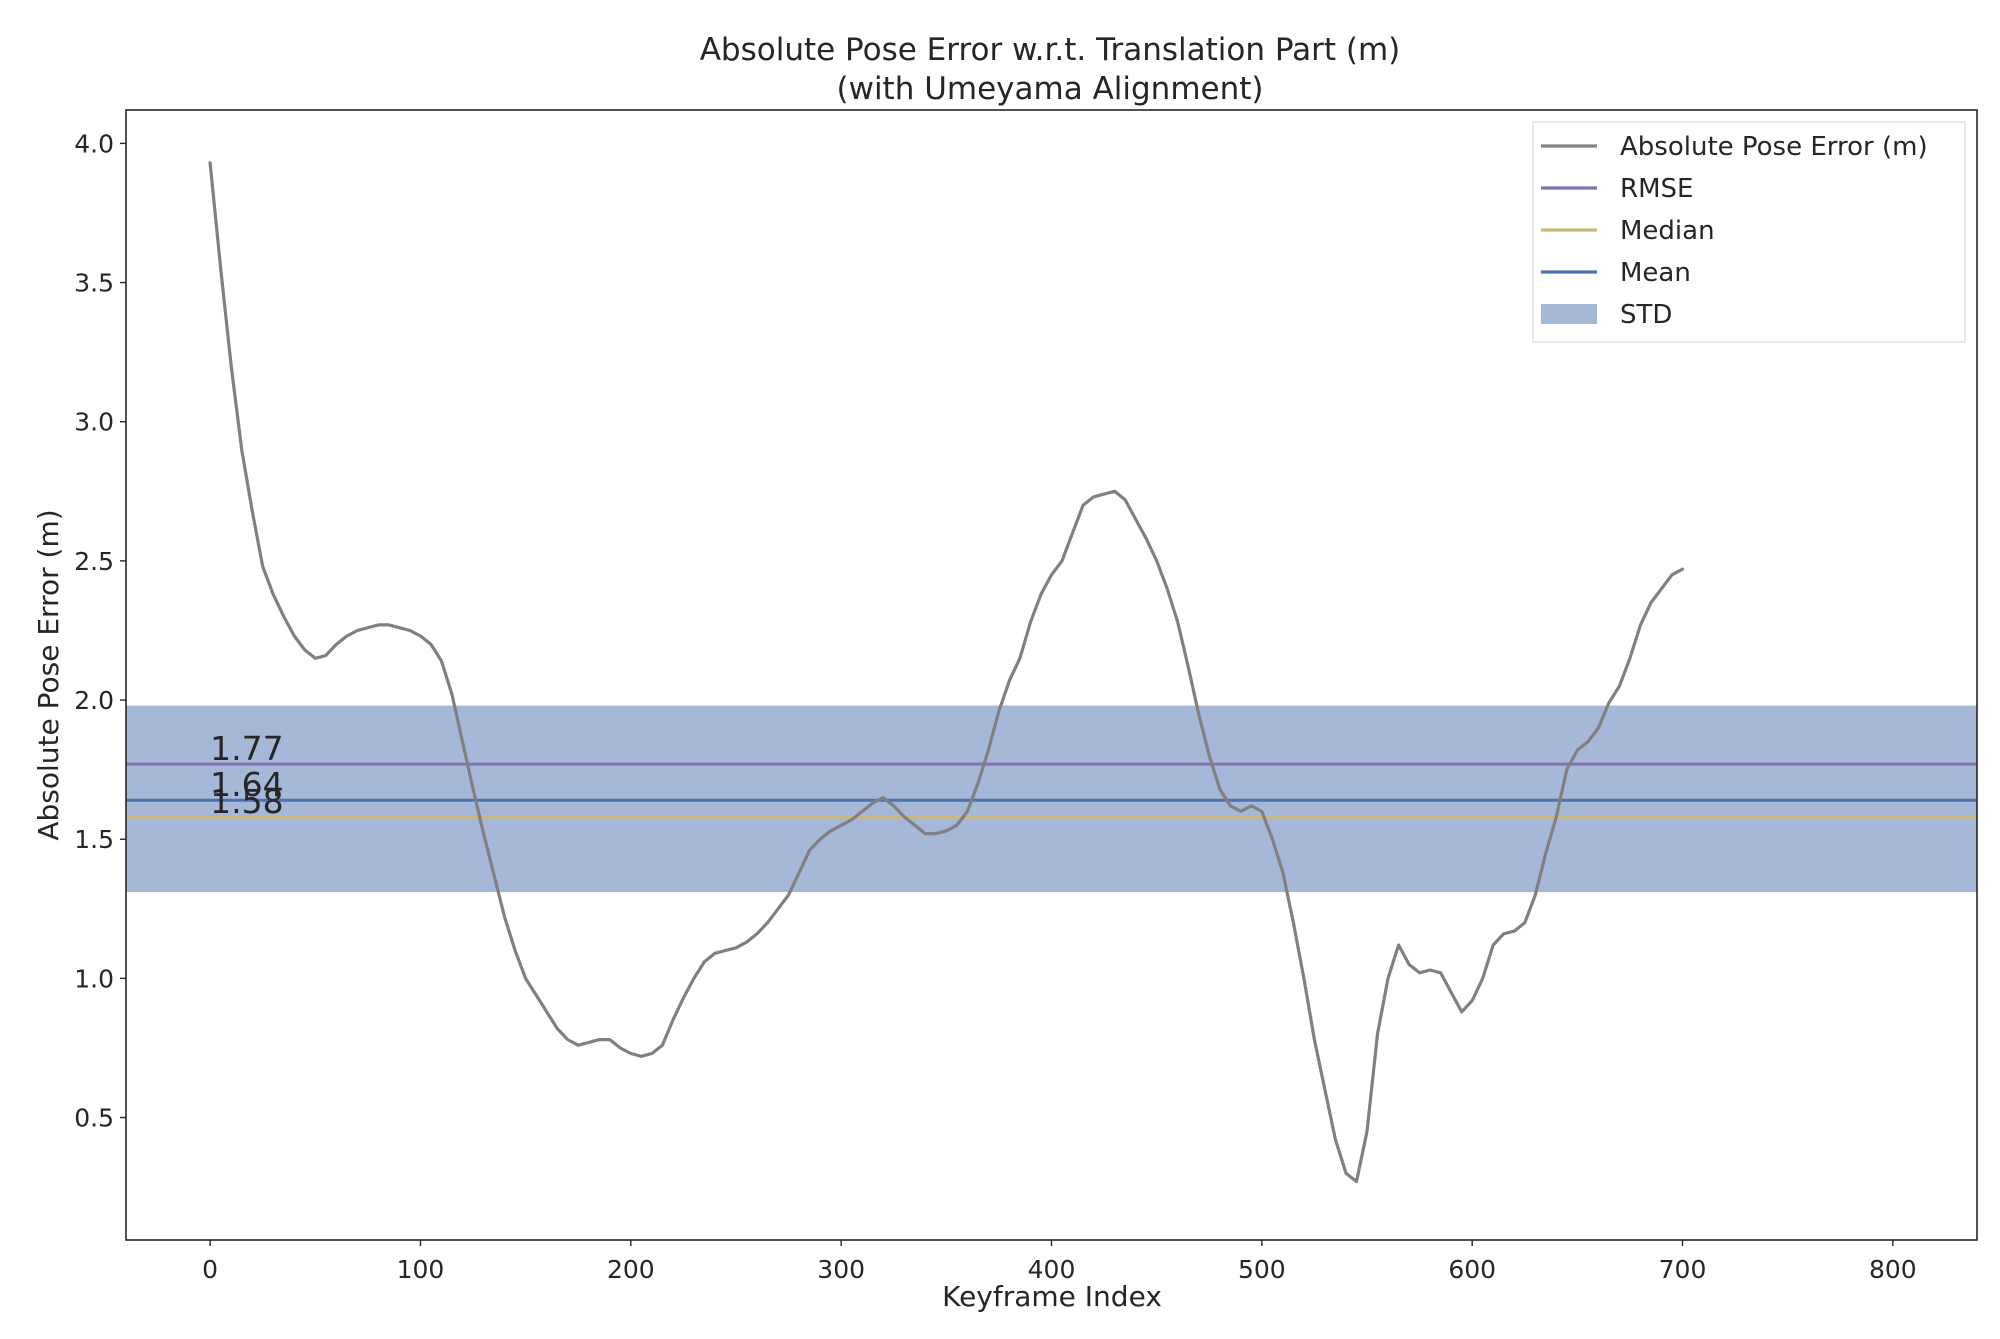 This screenshot has height=1339, width=2000. I want to click on x-axis-label: Keyframe Index, so click(1052, 1296).